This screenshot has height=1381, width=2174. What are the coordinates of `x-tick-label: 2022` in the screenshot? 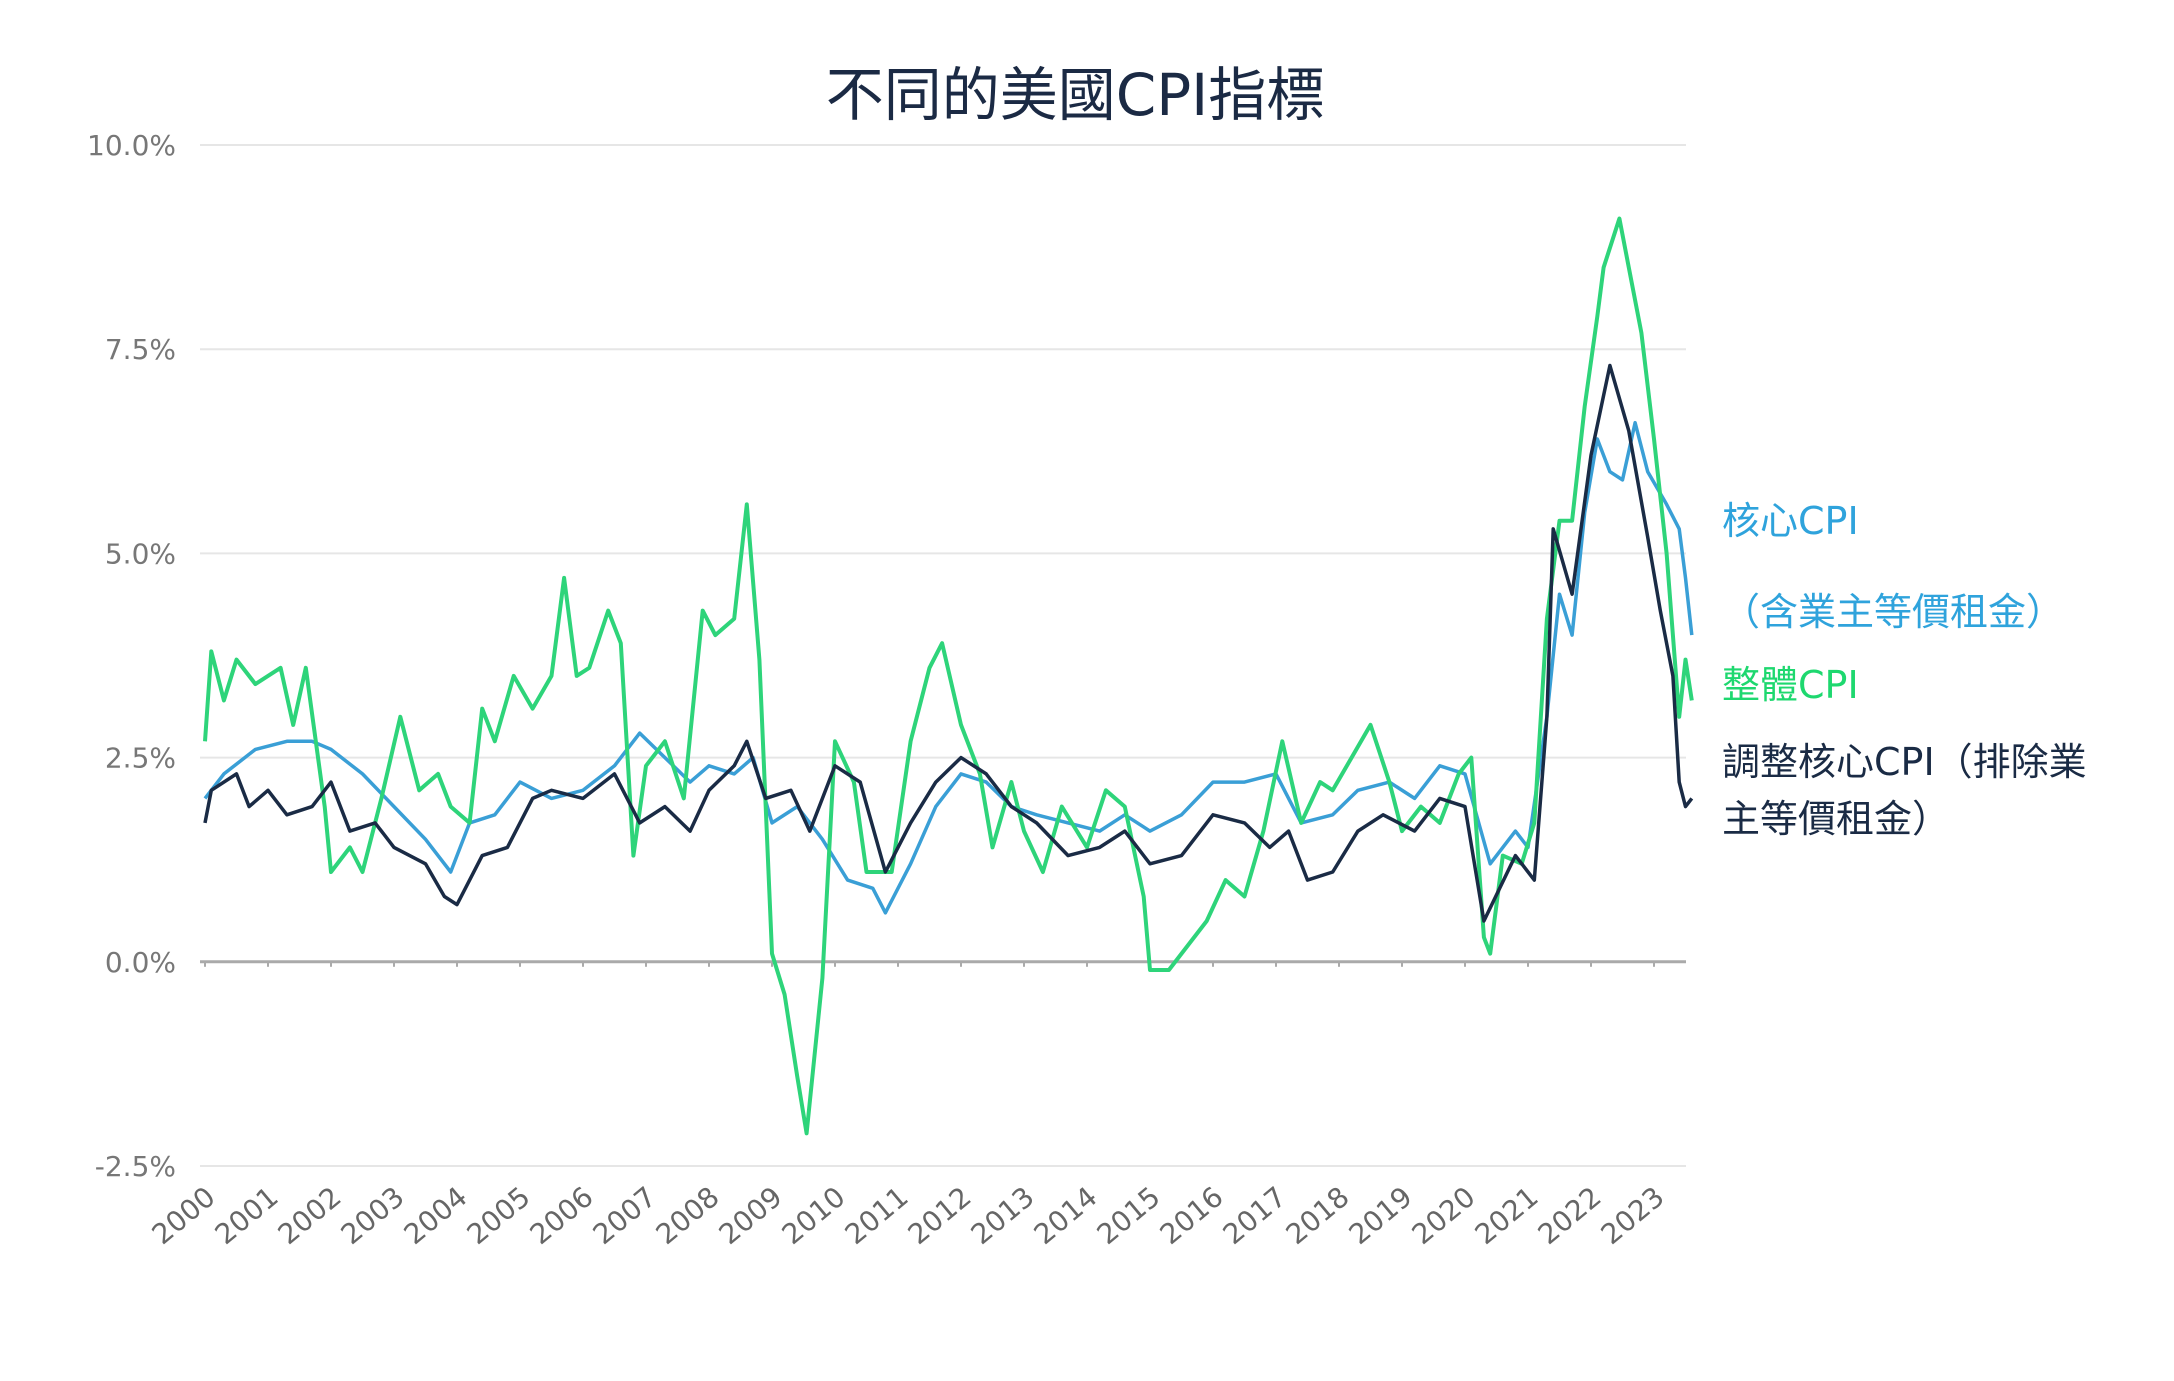 It's located at (1570, 1215).